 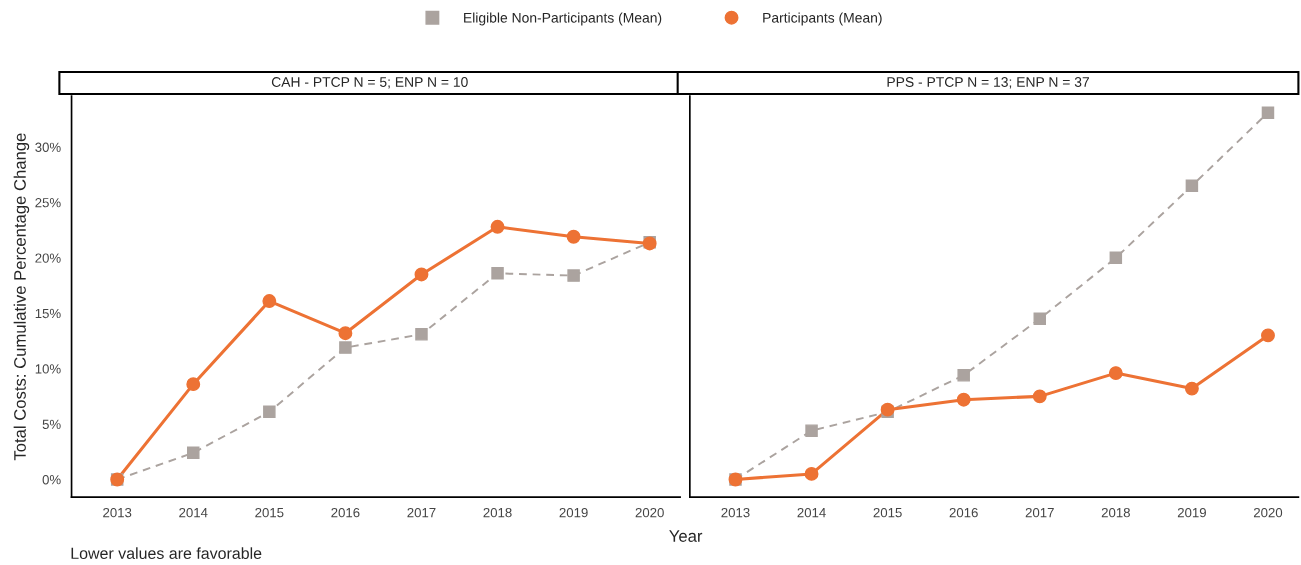 I want to click on chart-title: PPS - PTCP N = 13; ENP N = 37, so click(x=988, y=83).